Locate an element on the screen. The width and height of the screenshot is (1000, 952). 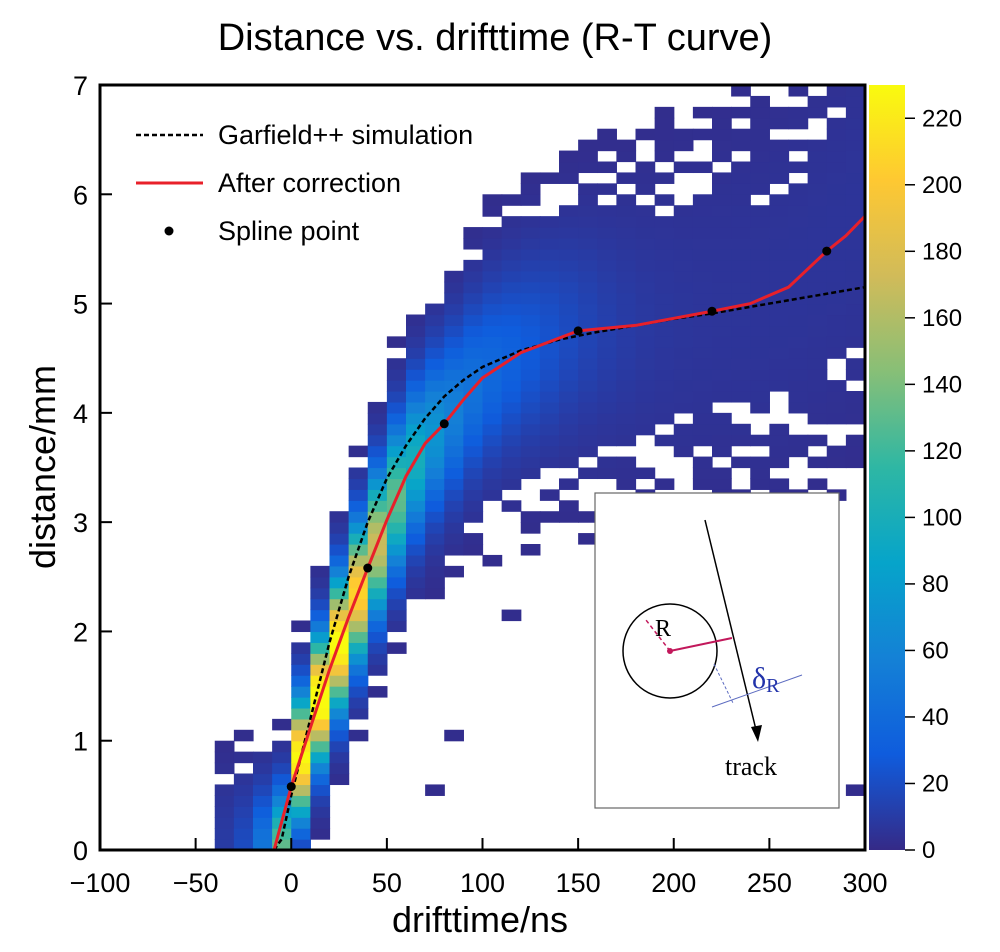
spline-point is located at coordinates (712, 311).